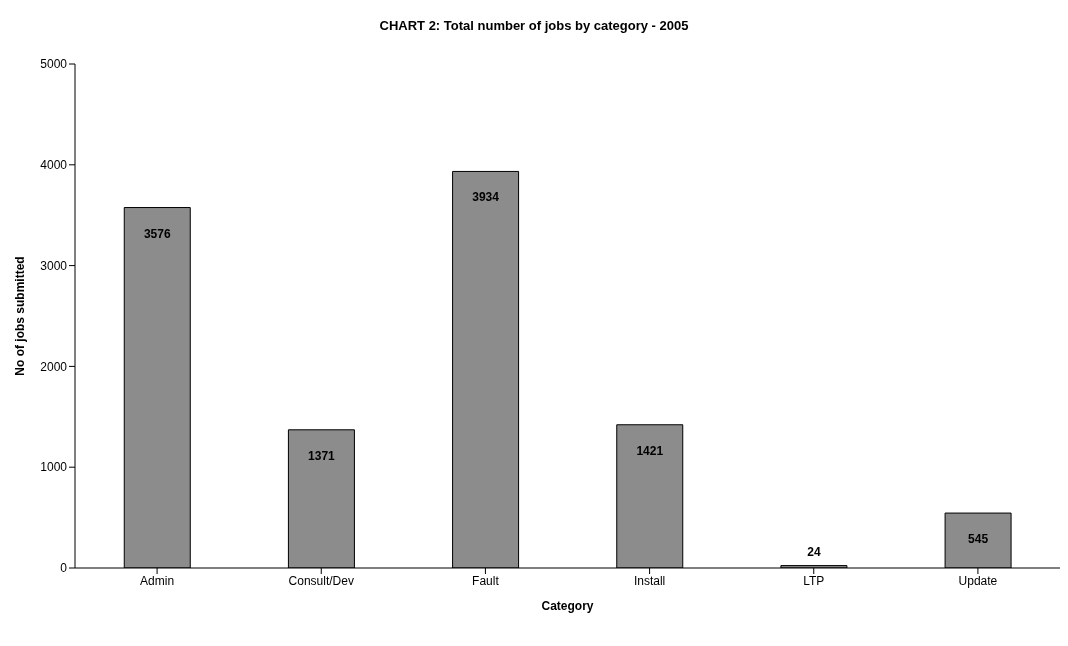 This screenshot has height=646, width=1068. What do you see at coordinates (157, 233) in the screenshot?
I see `data-label: 3576` at bounding box center [157, 233].